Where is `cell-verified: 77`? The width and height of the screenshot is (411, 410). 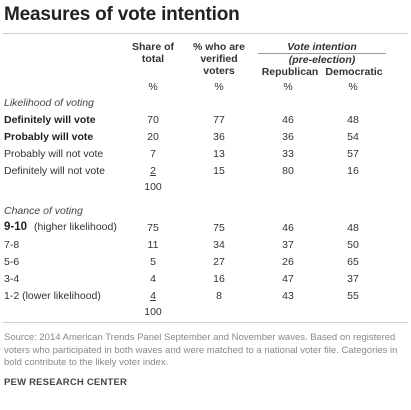
cell-verified: 77 is located at coordinates (219, 120).